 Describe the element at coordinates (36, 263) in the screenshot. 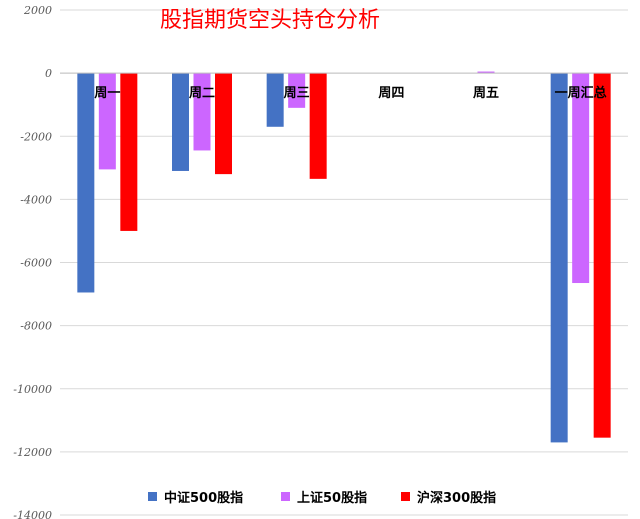

I see `y-tick-label: -6000` at that location.